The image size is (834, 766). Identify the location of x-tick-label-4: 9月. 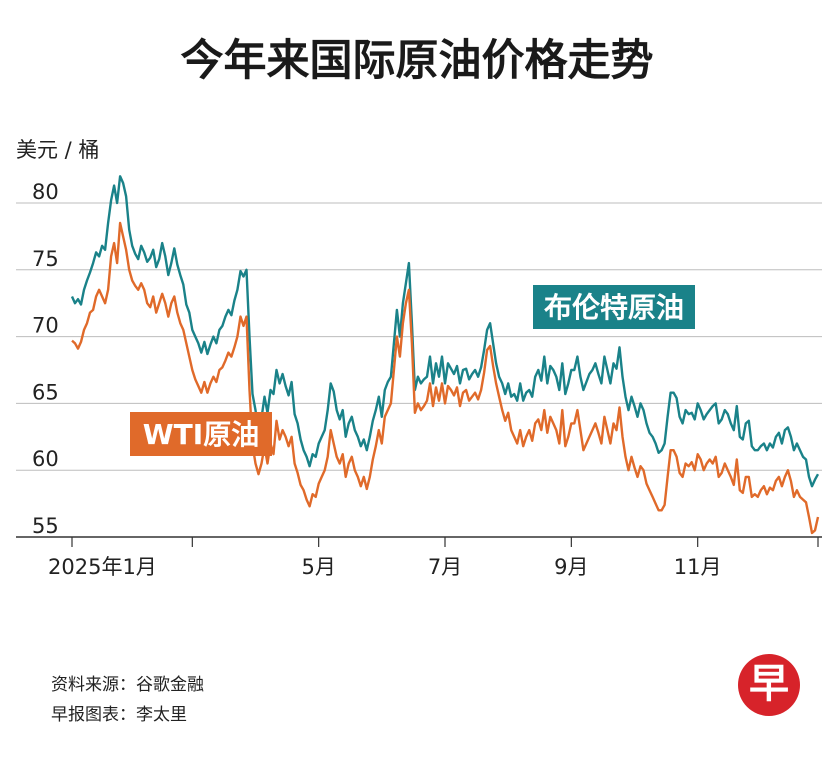
(571, 567).